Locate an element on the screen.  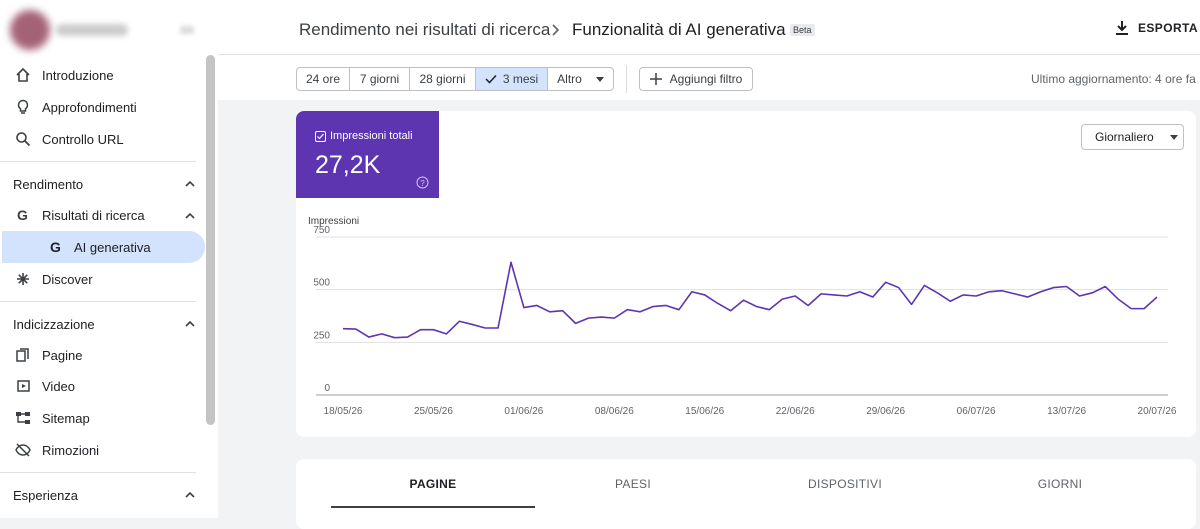
nav-item: Introduzione is located at coordinates (102, 75).